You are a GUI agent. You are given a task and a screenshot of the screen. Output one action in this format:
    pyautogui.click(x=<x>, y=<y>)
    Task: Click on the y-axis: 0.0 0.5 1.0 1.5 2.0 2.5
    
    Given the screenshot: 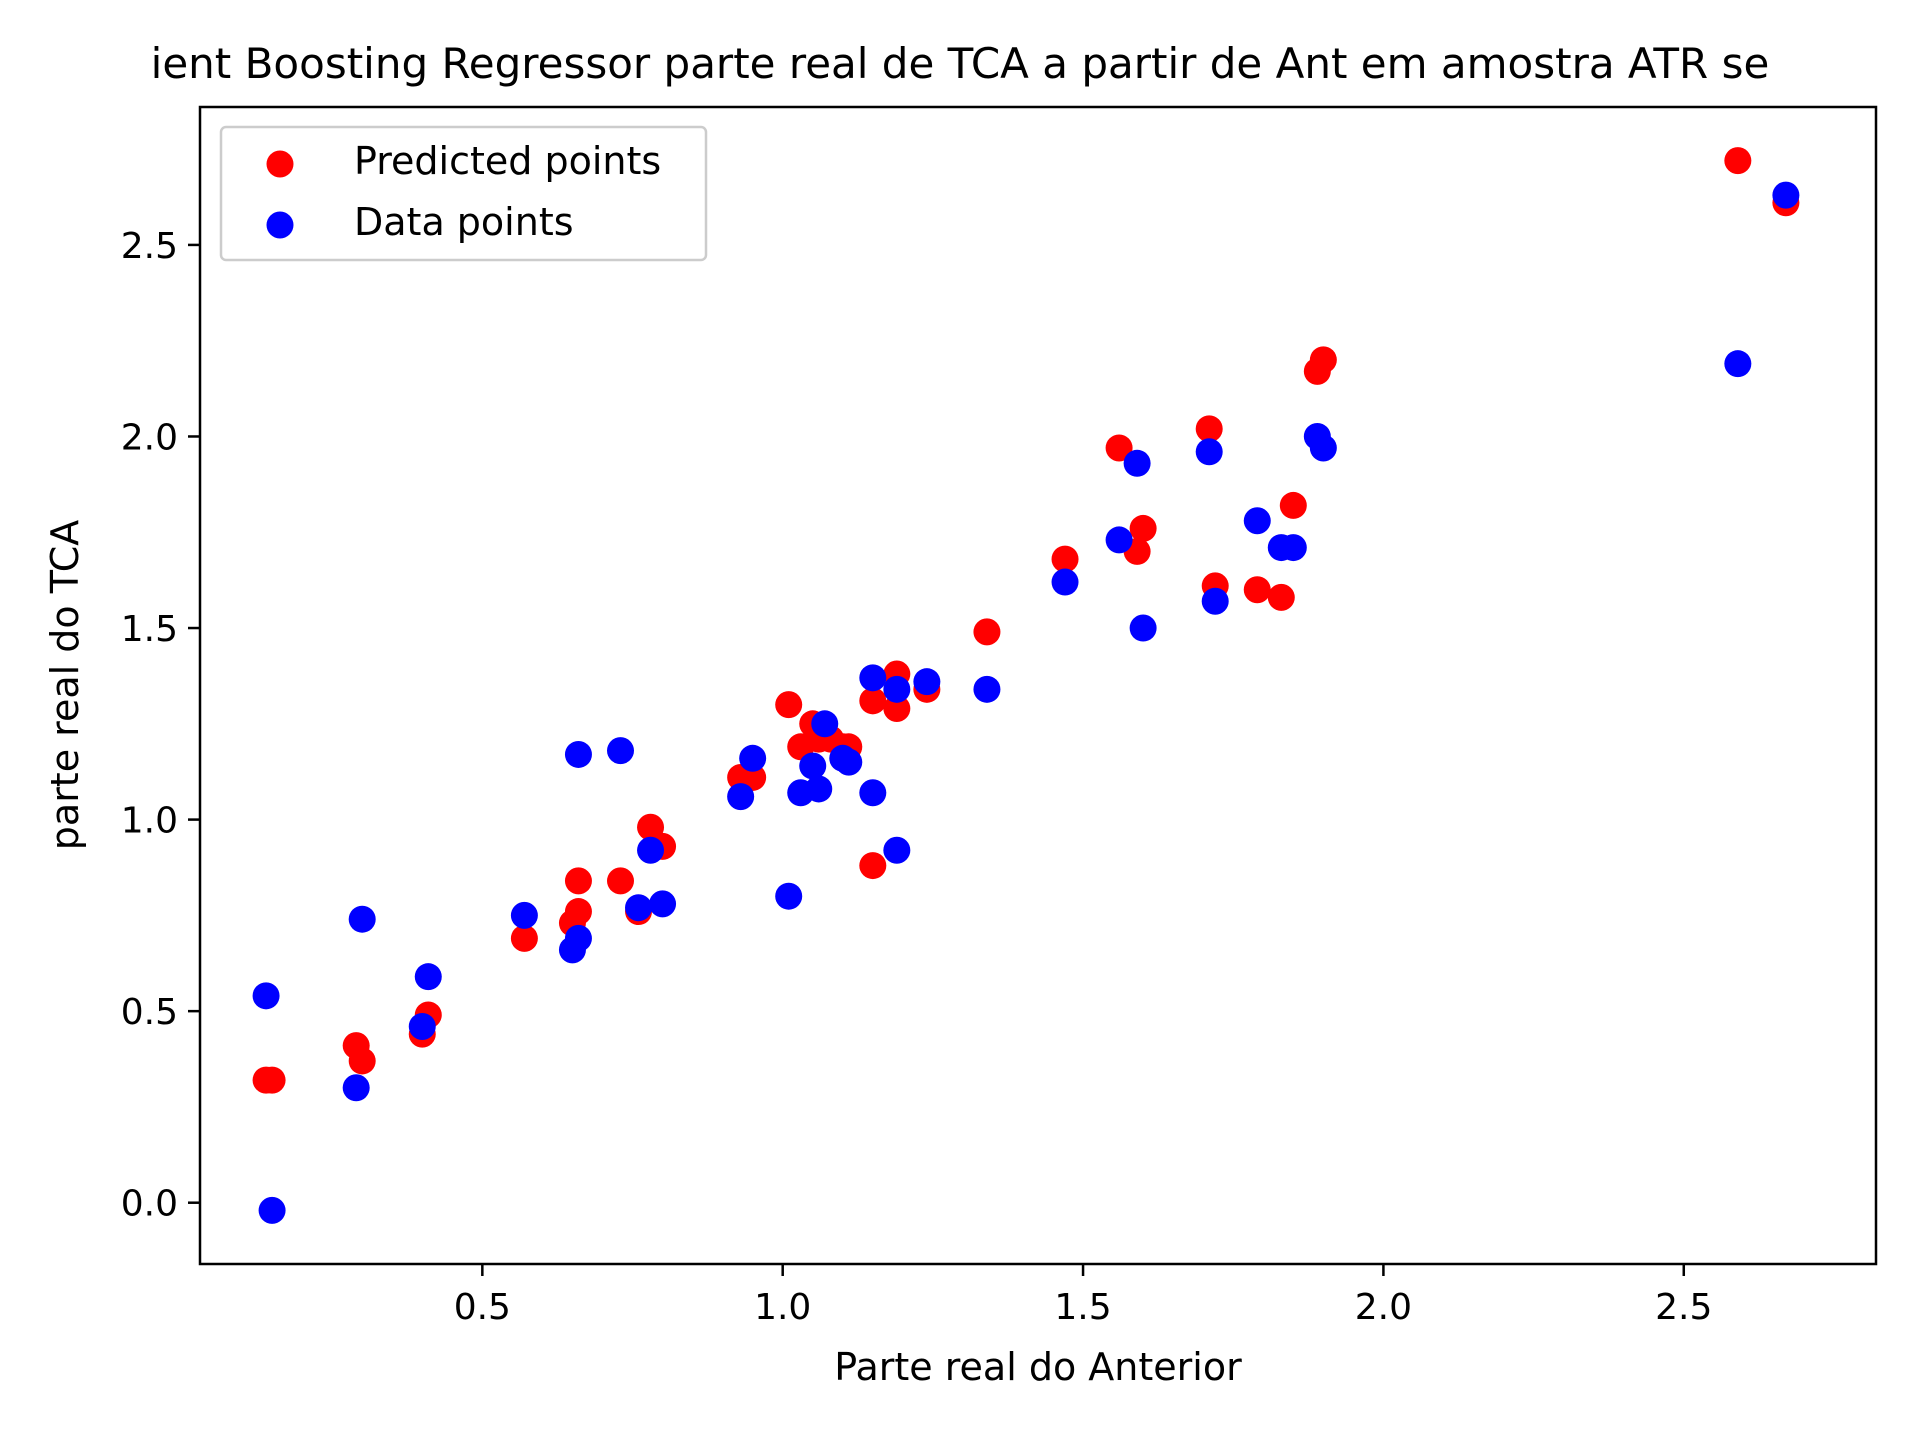 What is the action you would take?
    pyautogui.click(x=160, y=725)
    